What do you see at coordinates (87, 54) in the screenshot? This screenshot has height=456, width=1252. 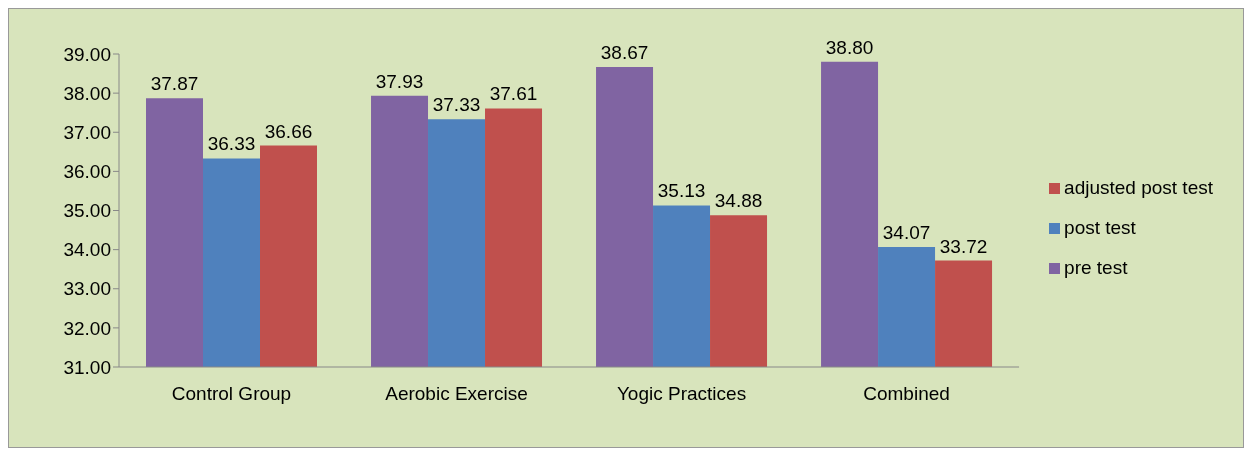 I see `y-tick-label: 39.00` at bounding box center [87, 54].